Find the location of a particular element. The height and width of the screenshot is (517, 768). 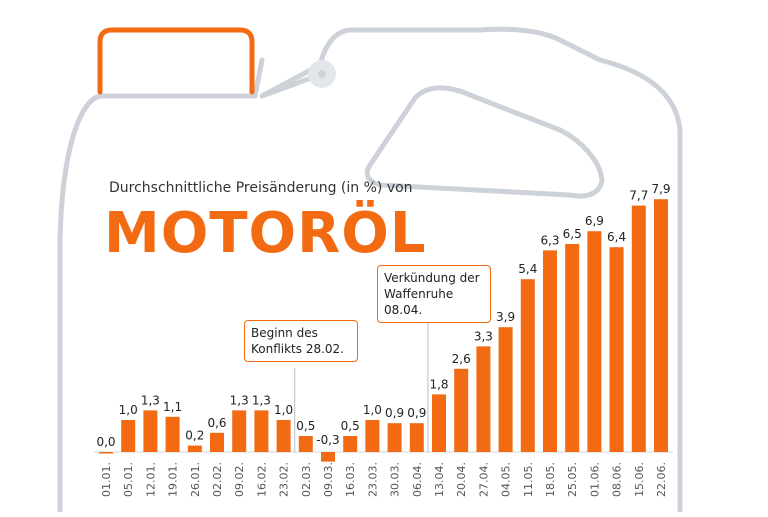

x-tick-label: 06.04. is located at coordinates (417, 479).